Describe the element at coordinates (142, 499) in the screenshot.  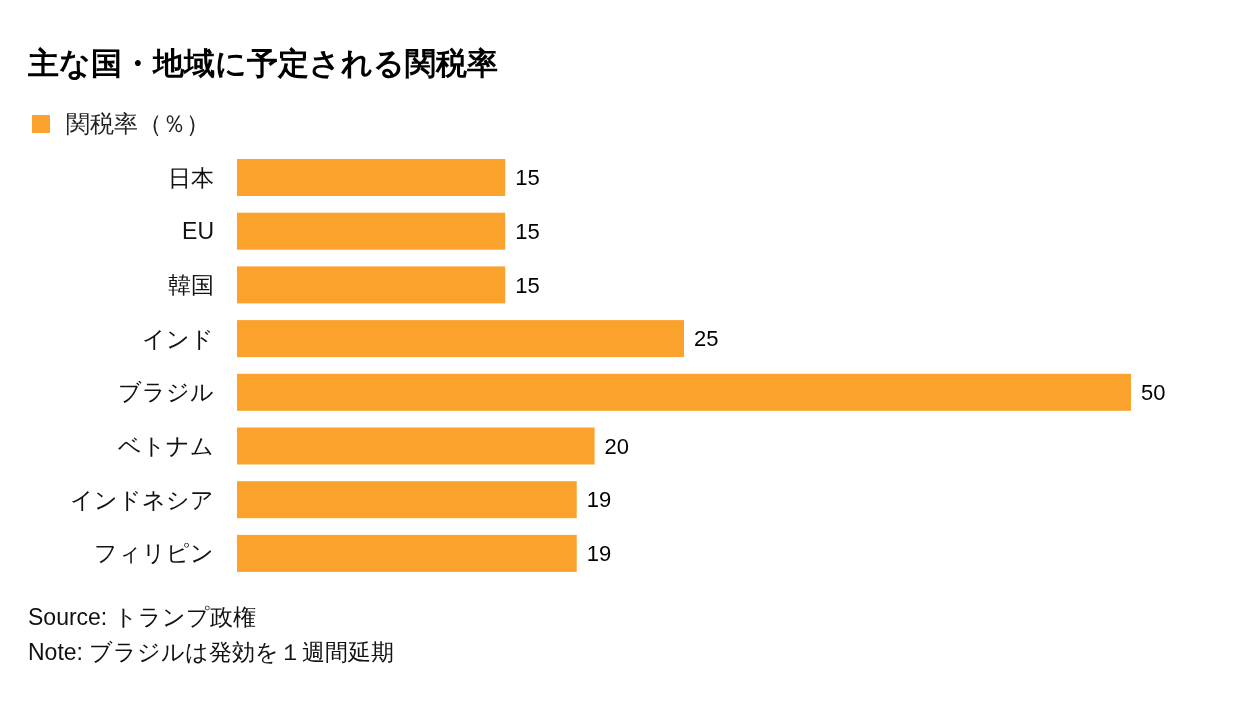
I see `y-tick-label: インドネシア` at that location.